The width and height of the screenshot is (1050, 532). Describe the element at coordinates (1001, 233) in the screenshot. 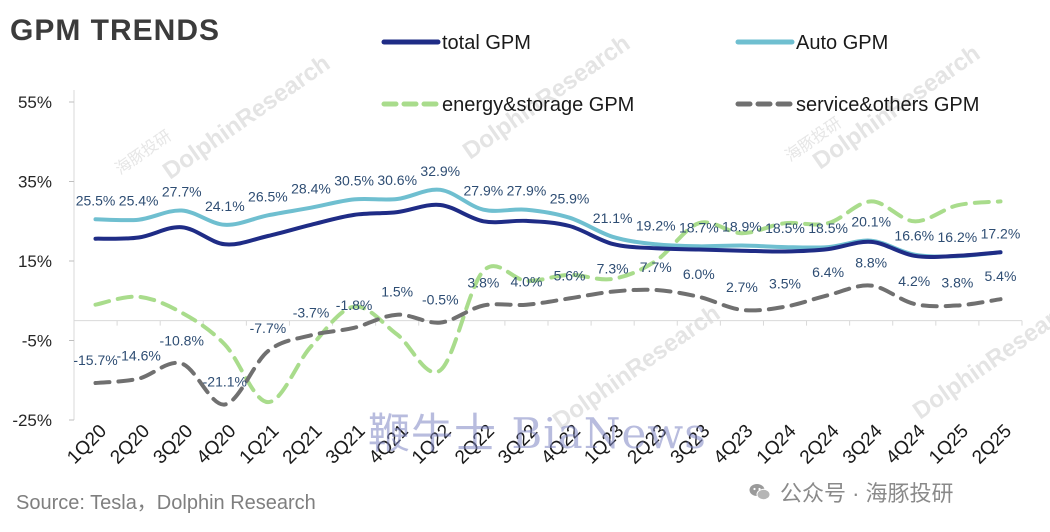

I see `auto-gpm-data-label: 17.2%` at that location.